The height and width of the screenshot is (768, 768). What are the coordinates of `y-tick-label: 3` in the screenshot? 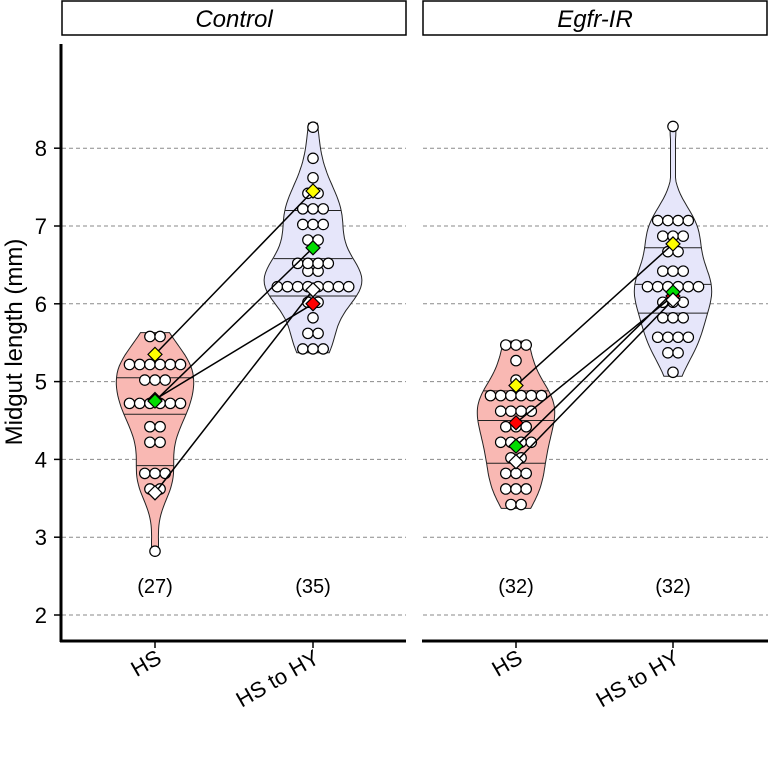 It's located at (41, 537).